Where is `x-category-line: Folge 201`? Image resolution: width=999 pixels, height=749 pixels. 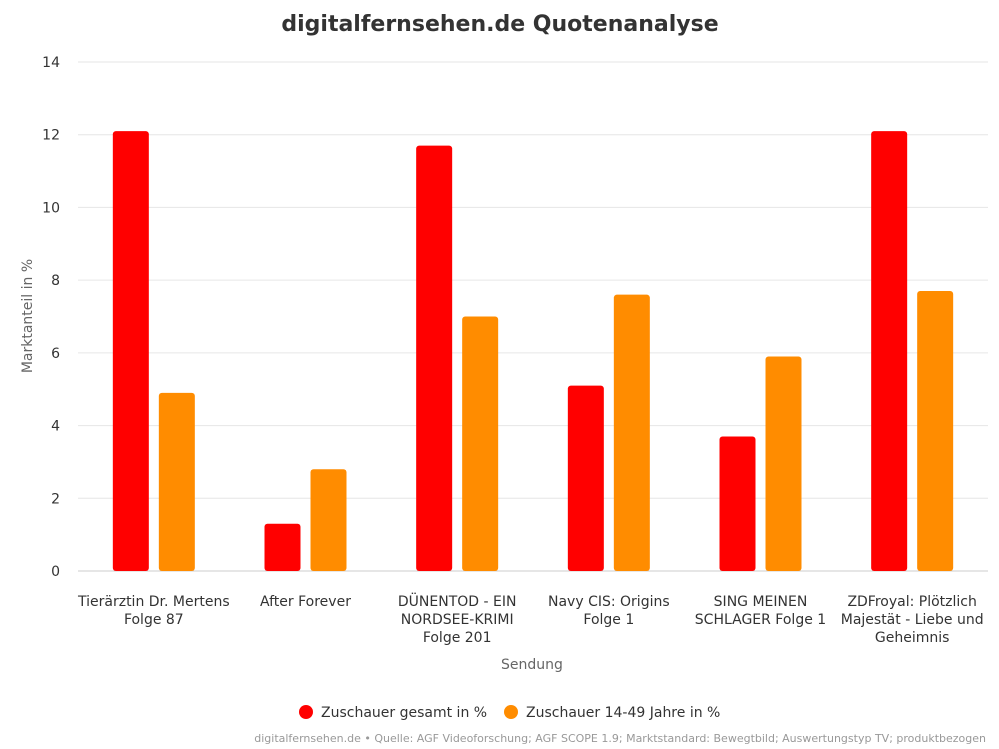 x-category-line: Folge 201 is located at coordinates (457, 638).